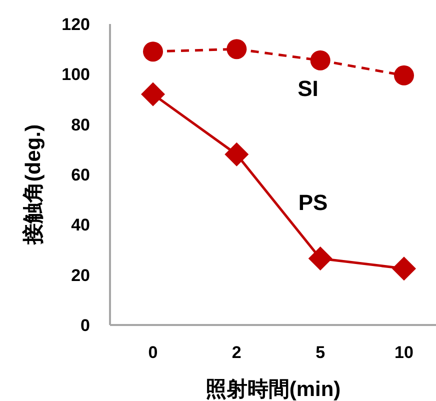 The image size is (436, 401). Describe the element at coordinates (153, 352) in the screenshot. I see `x-tick-label: 0` at that location.